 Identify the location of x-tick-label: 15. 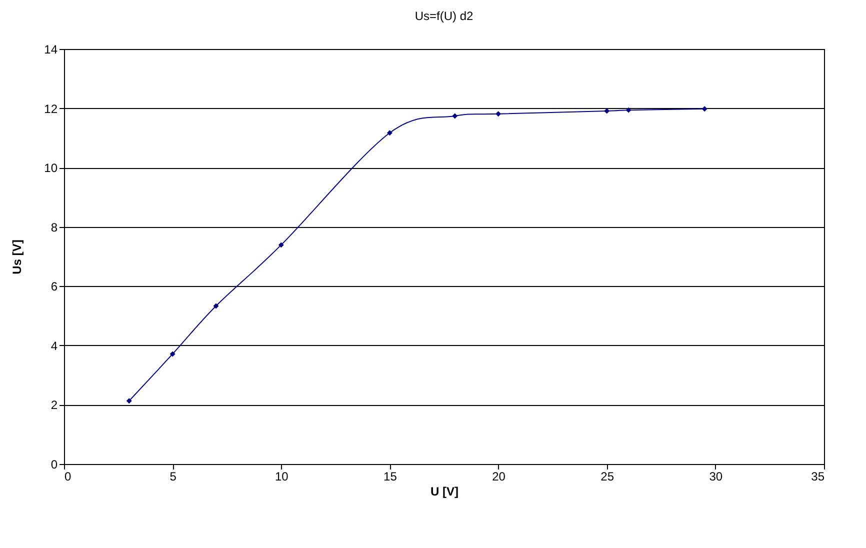
(391, 477).